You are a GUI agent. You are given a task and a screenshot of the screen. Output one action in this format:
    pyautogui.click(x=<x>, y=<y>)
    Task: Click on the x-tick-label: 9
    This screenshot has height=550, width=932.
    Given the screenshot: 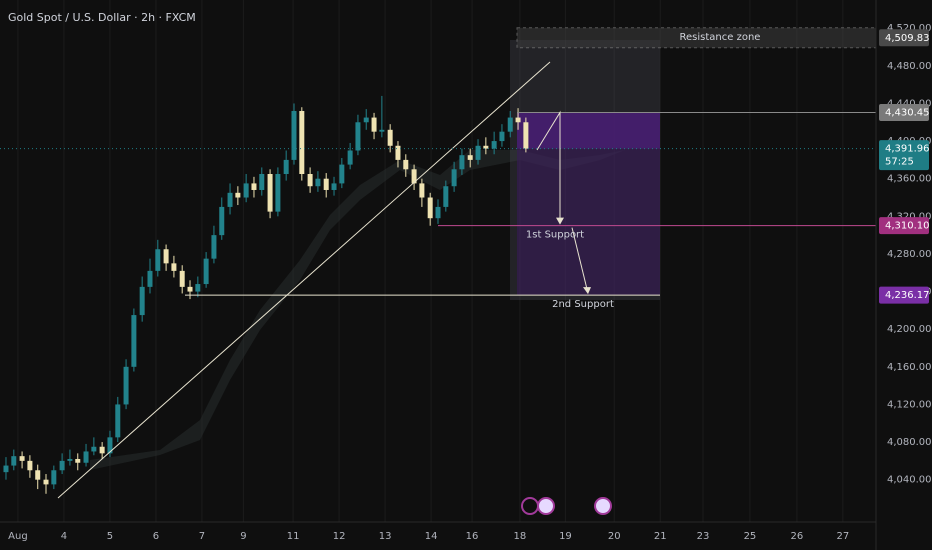 What is the action you would take?
    pyautogui.click(x=243, y=536)
    